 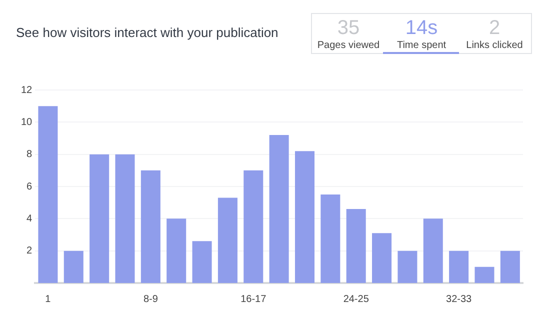 What do you see at coordinates (495, 28) in the screenshot?
I see `text: 2` at bounding box center [495, 28].